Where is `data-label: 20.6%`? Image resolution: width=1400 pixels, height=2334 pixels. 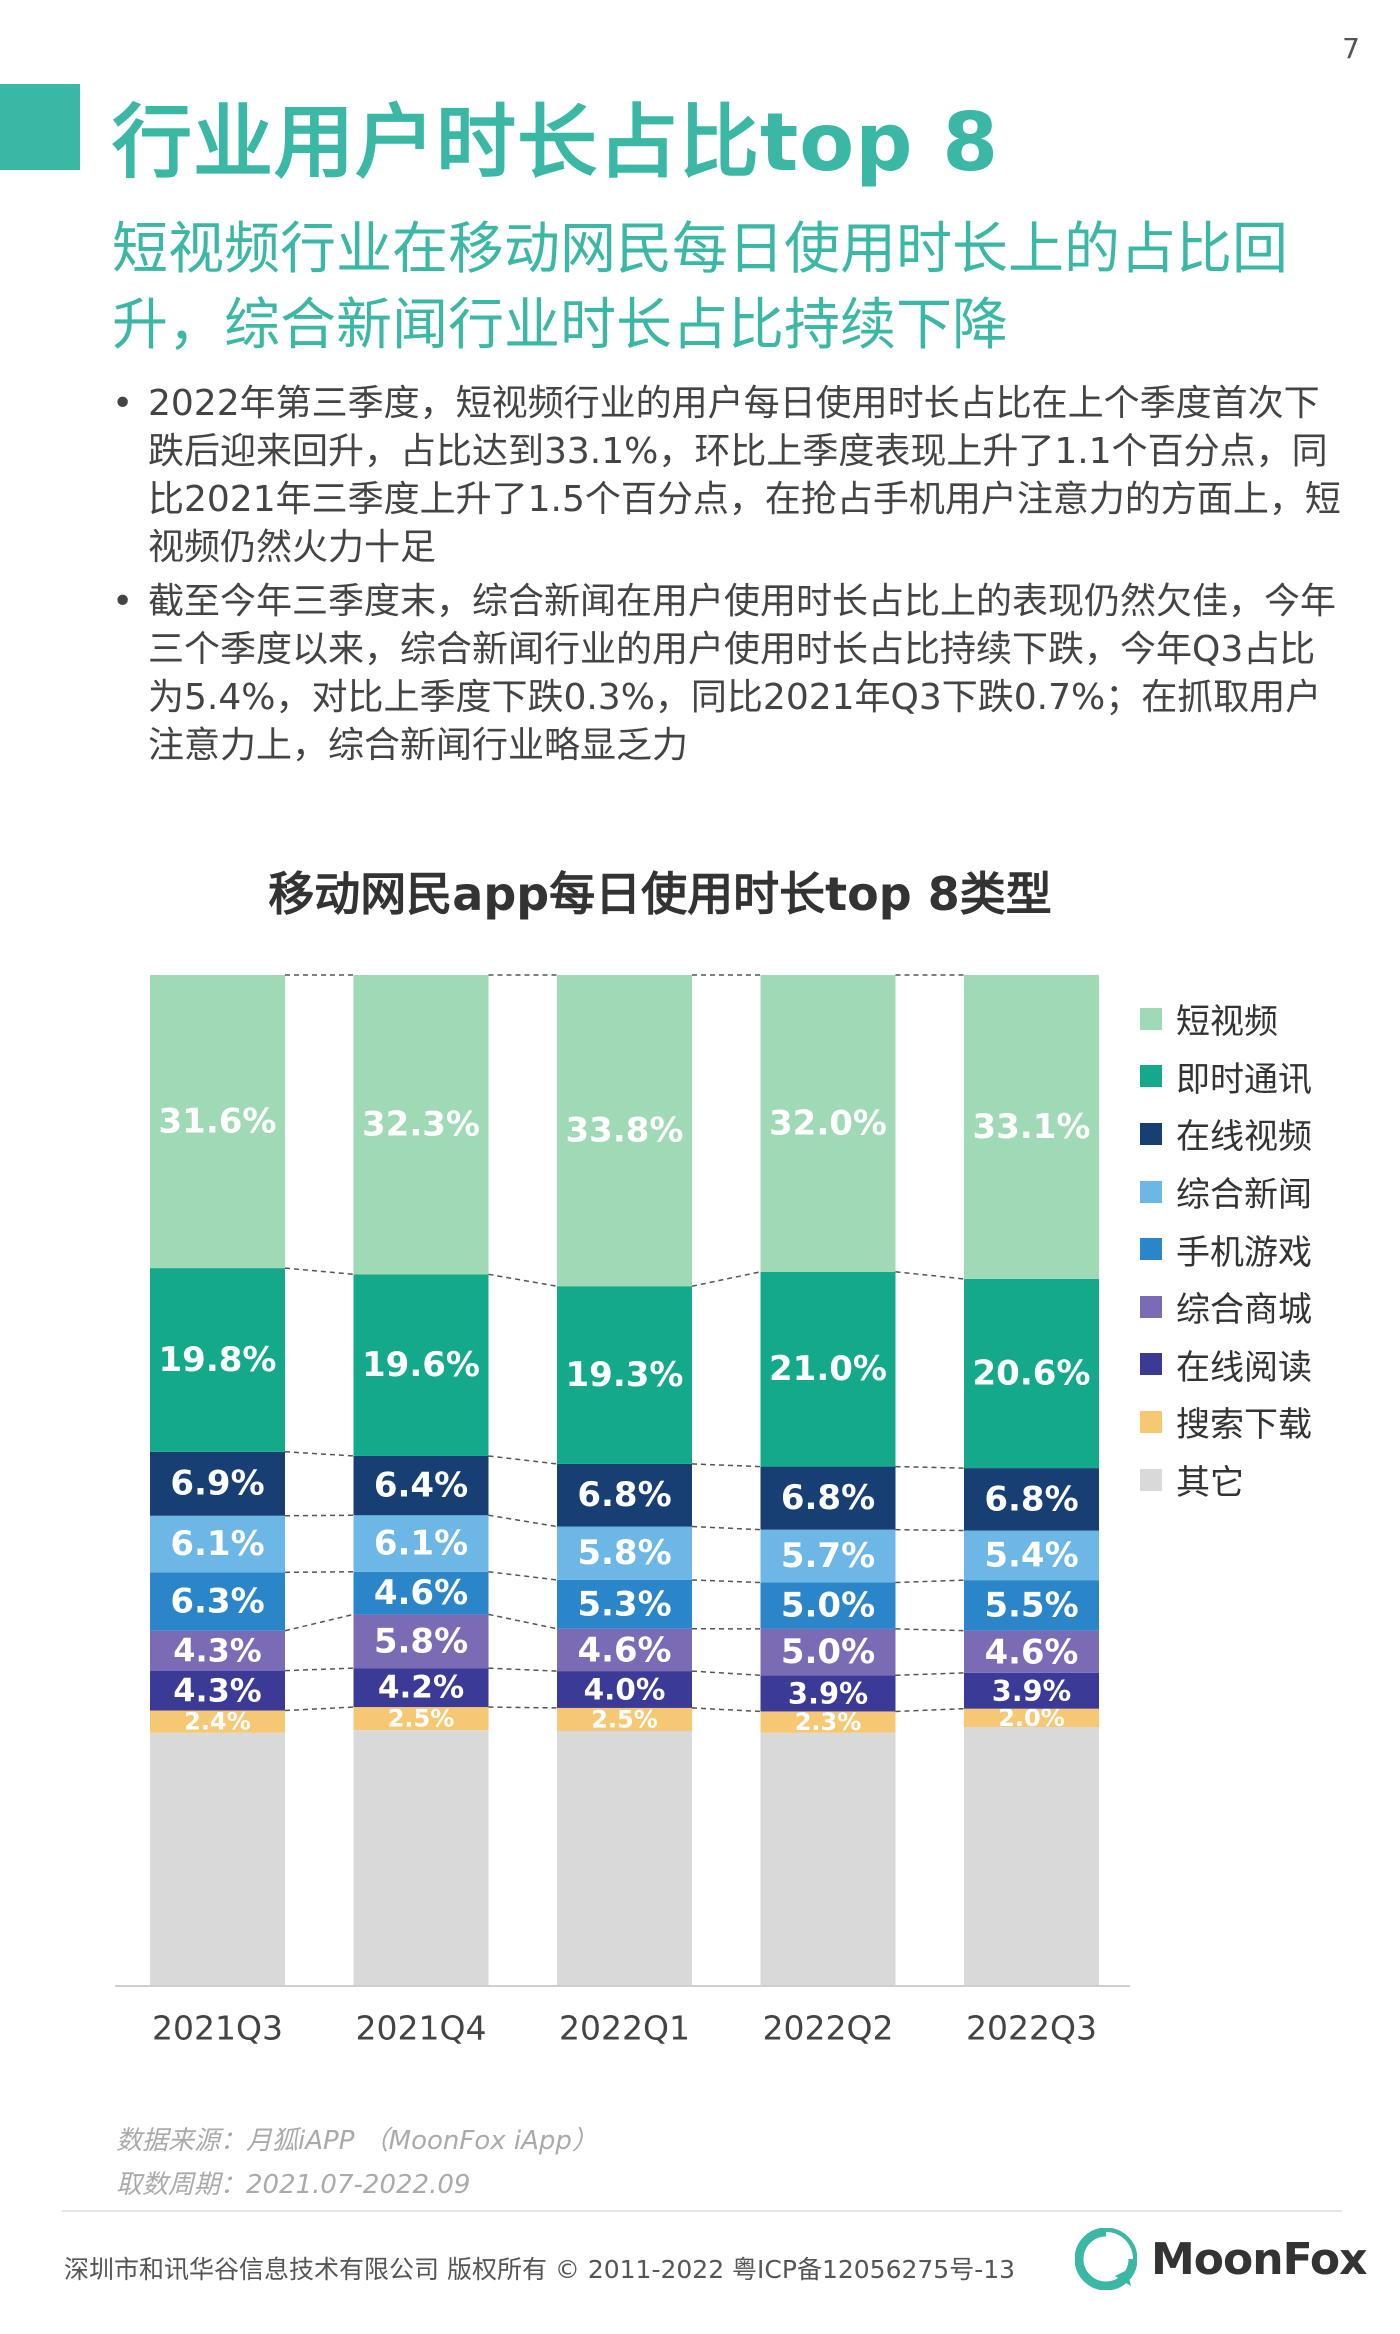
data-label: 20.6% is located at coordinates (1032, 1374).